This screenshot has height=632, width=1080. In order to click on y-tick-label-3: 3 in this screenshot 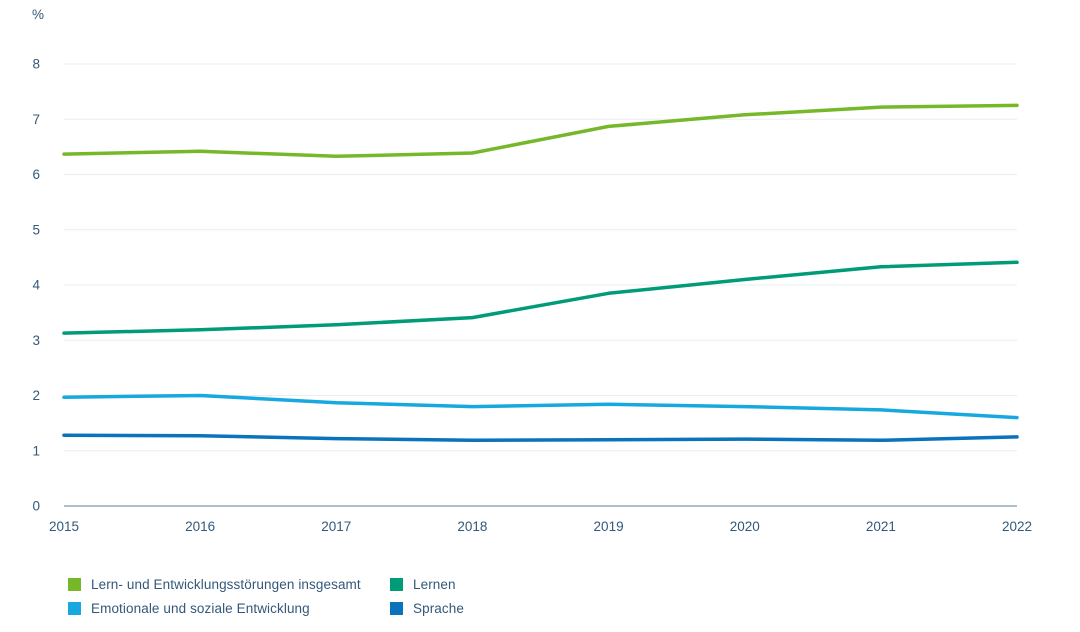, I will do `click(36, 340)`.